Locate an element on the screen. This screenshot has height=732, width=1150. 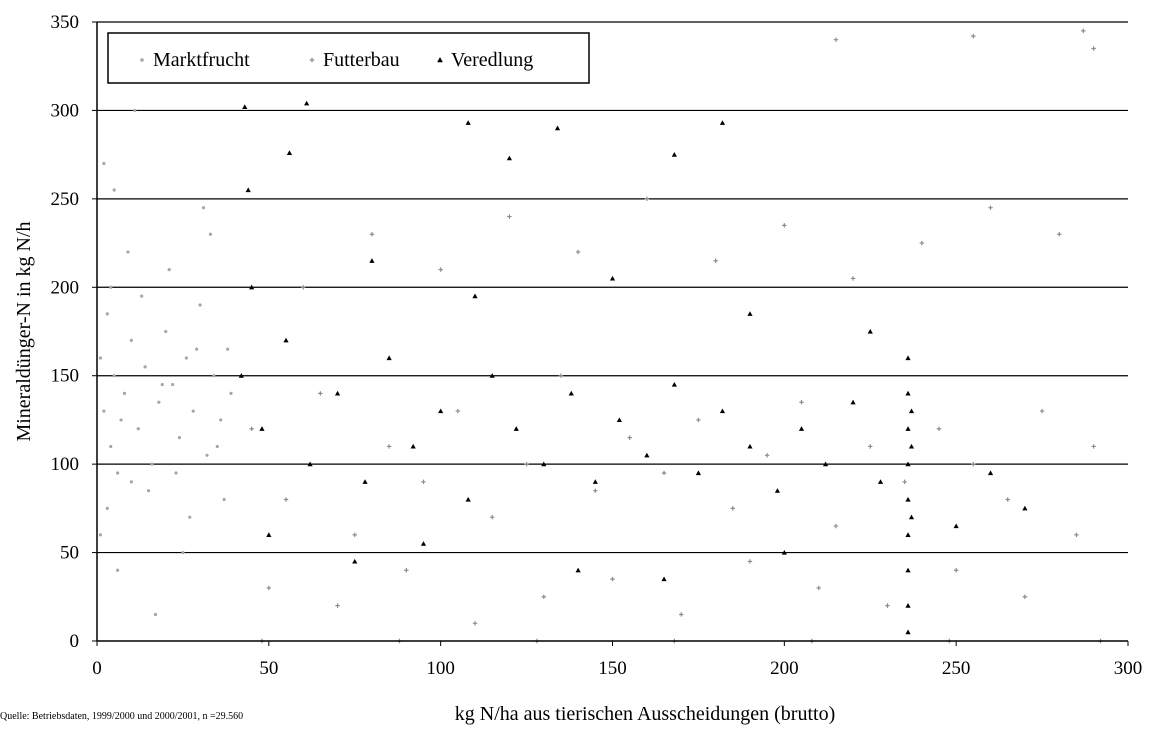
y-tick-label-350: 350 is located at coordinates (65, 22).